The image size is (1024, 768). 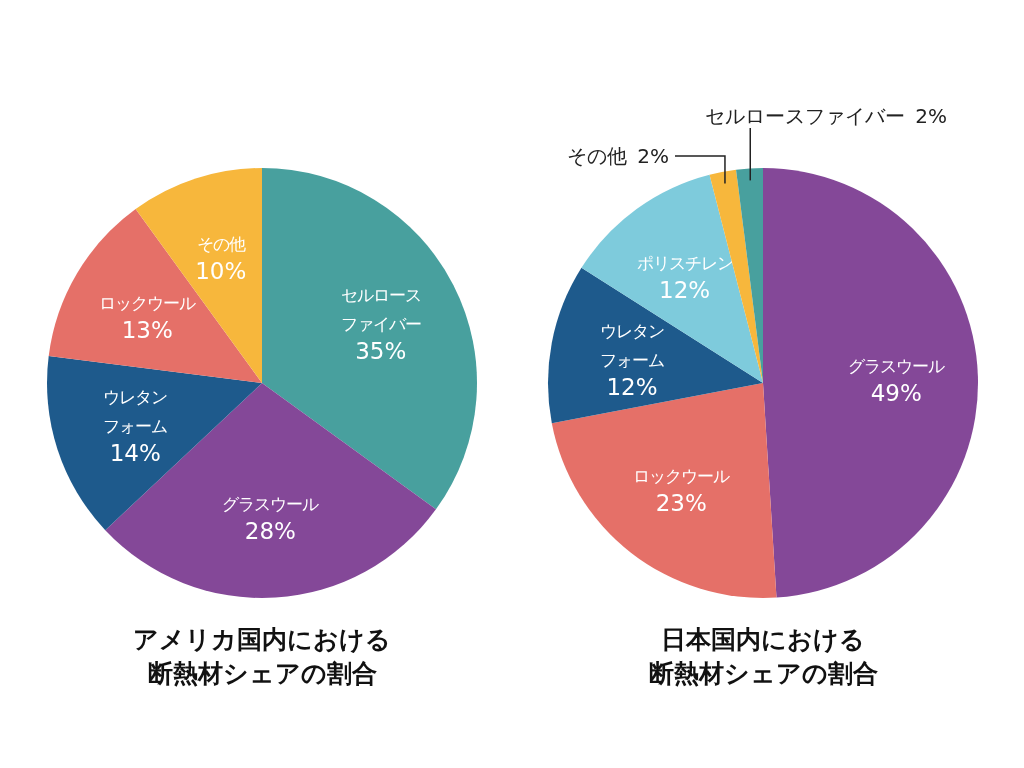 What do you see at coordinates (270, 530) in the screenshot?
I see `data-label: 28%` at bounding box center [270, 530].